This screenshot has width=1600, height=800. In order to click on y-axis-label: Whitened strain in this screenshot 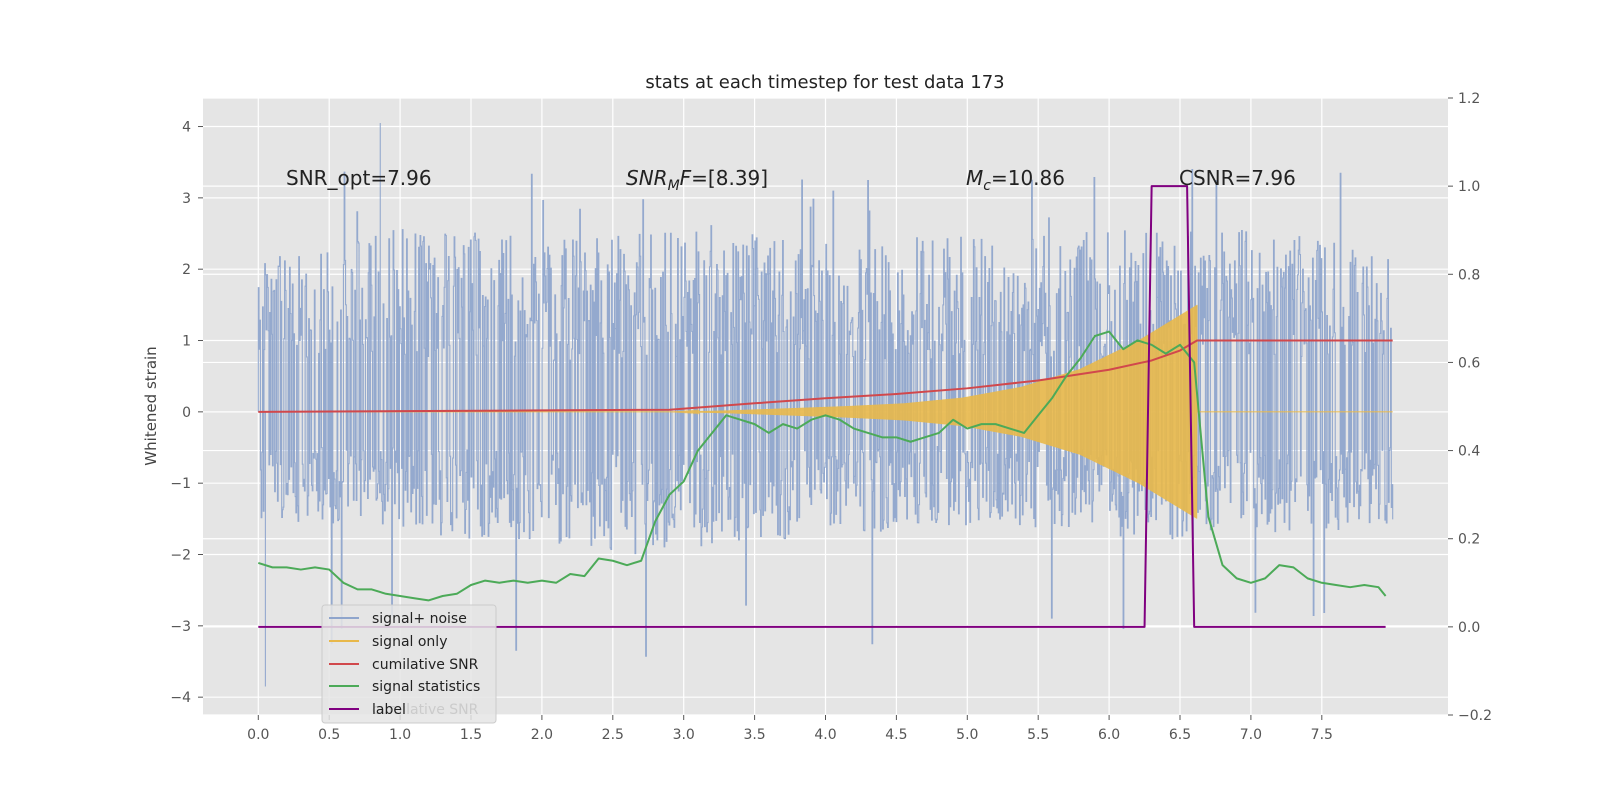, I will do `click(151, 405)`.